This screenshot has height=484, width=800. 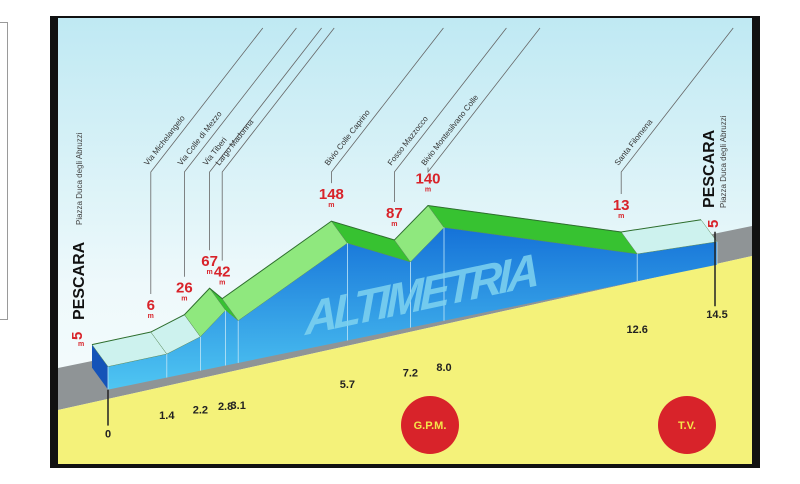 I want to click on badge-label: T.V., so click(x=687, y=426).